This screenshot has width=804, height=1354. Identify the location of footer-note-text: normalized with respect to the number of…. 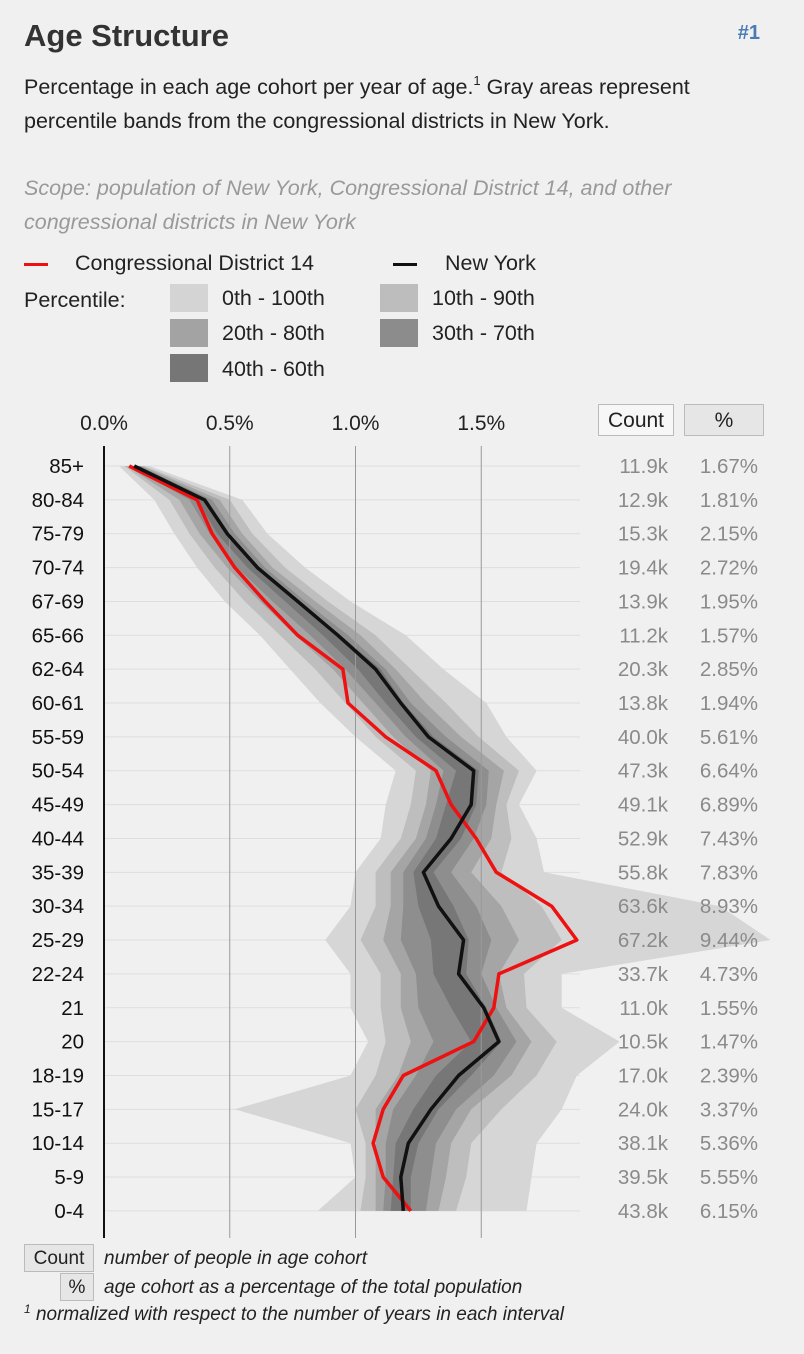
(300, 1314).